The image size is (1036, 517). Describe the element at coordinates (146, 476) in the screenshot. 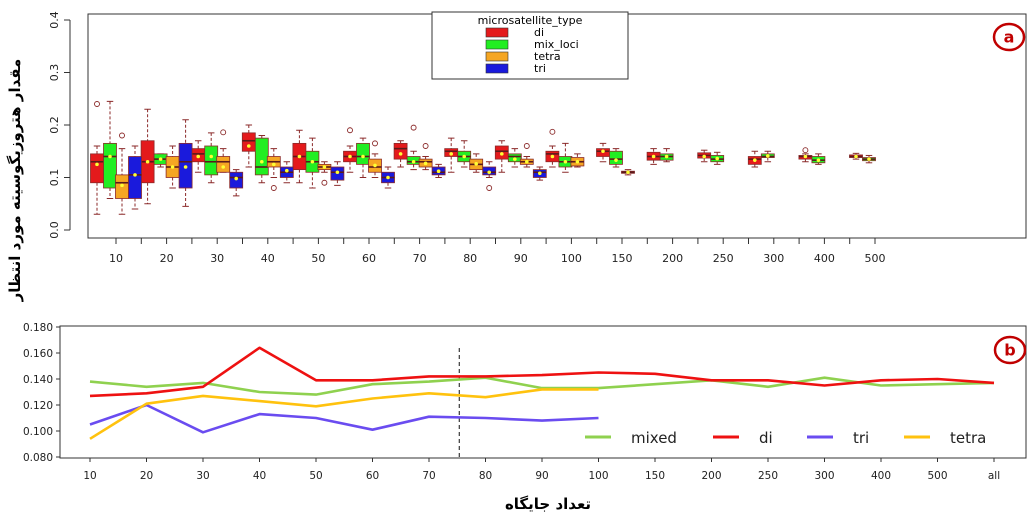

I see `panel-b-x-tick-label: 20` at that location.